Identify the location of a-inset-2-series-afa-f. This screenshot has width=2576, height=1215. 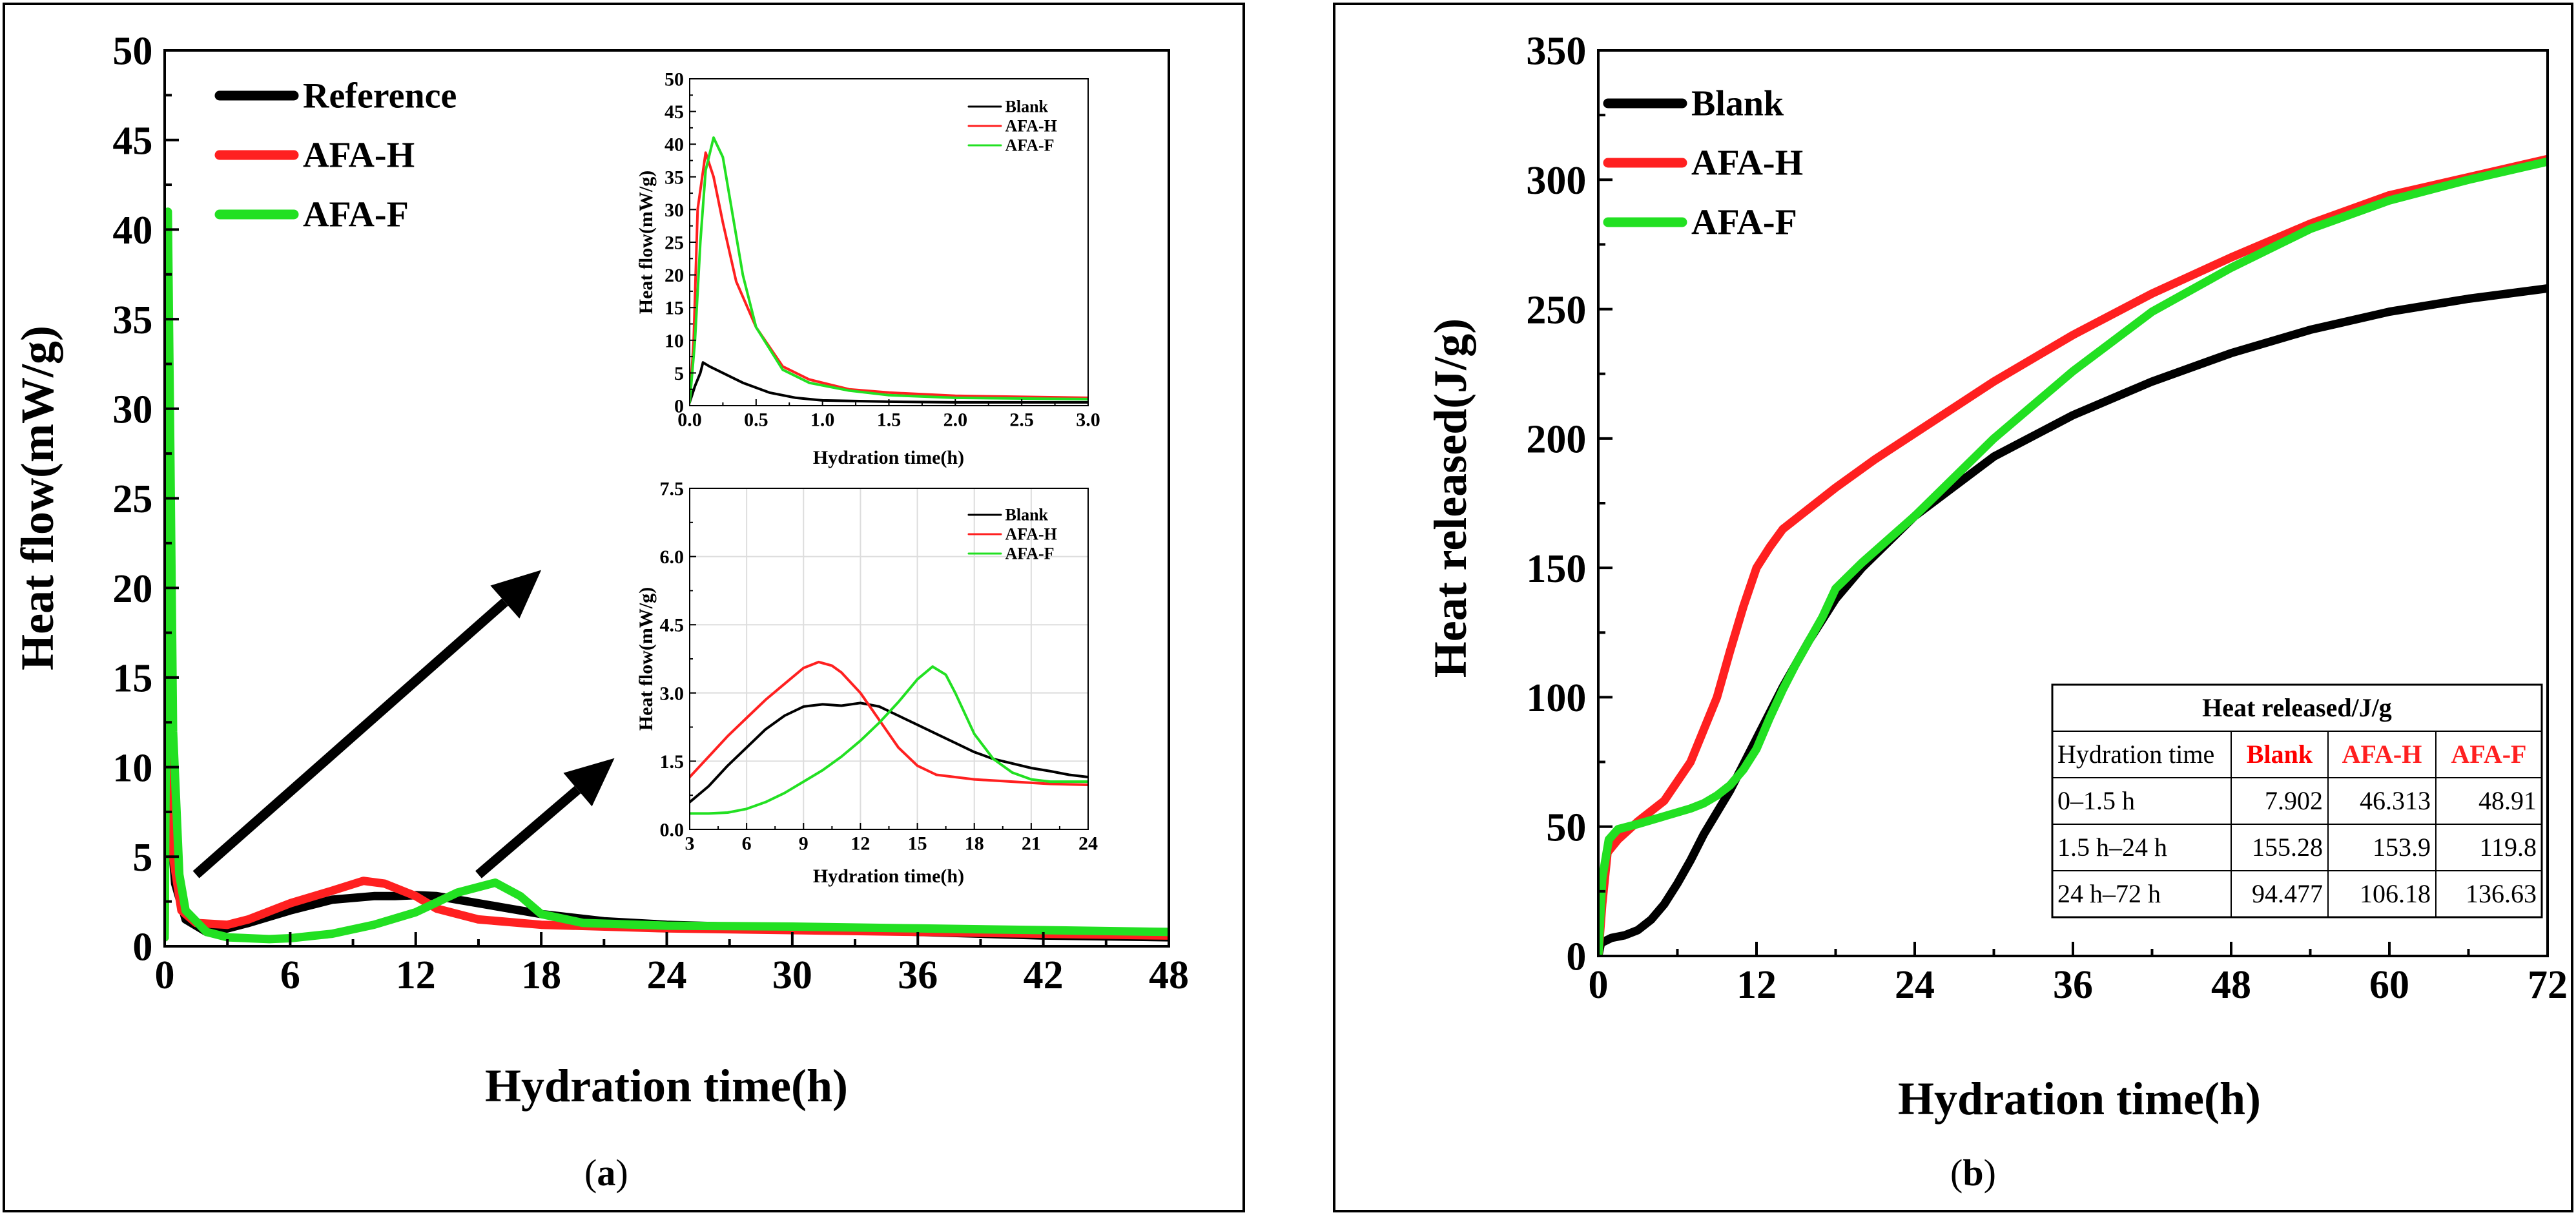
(889, 740).